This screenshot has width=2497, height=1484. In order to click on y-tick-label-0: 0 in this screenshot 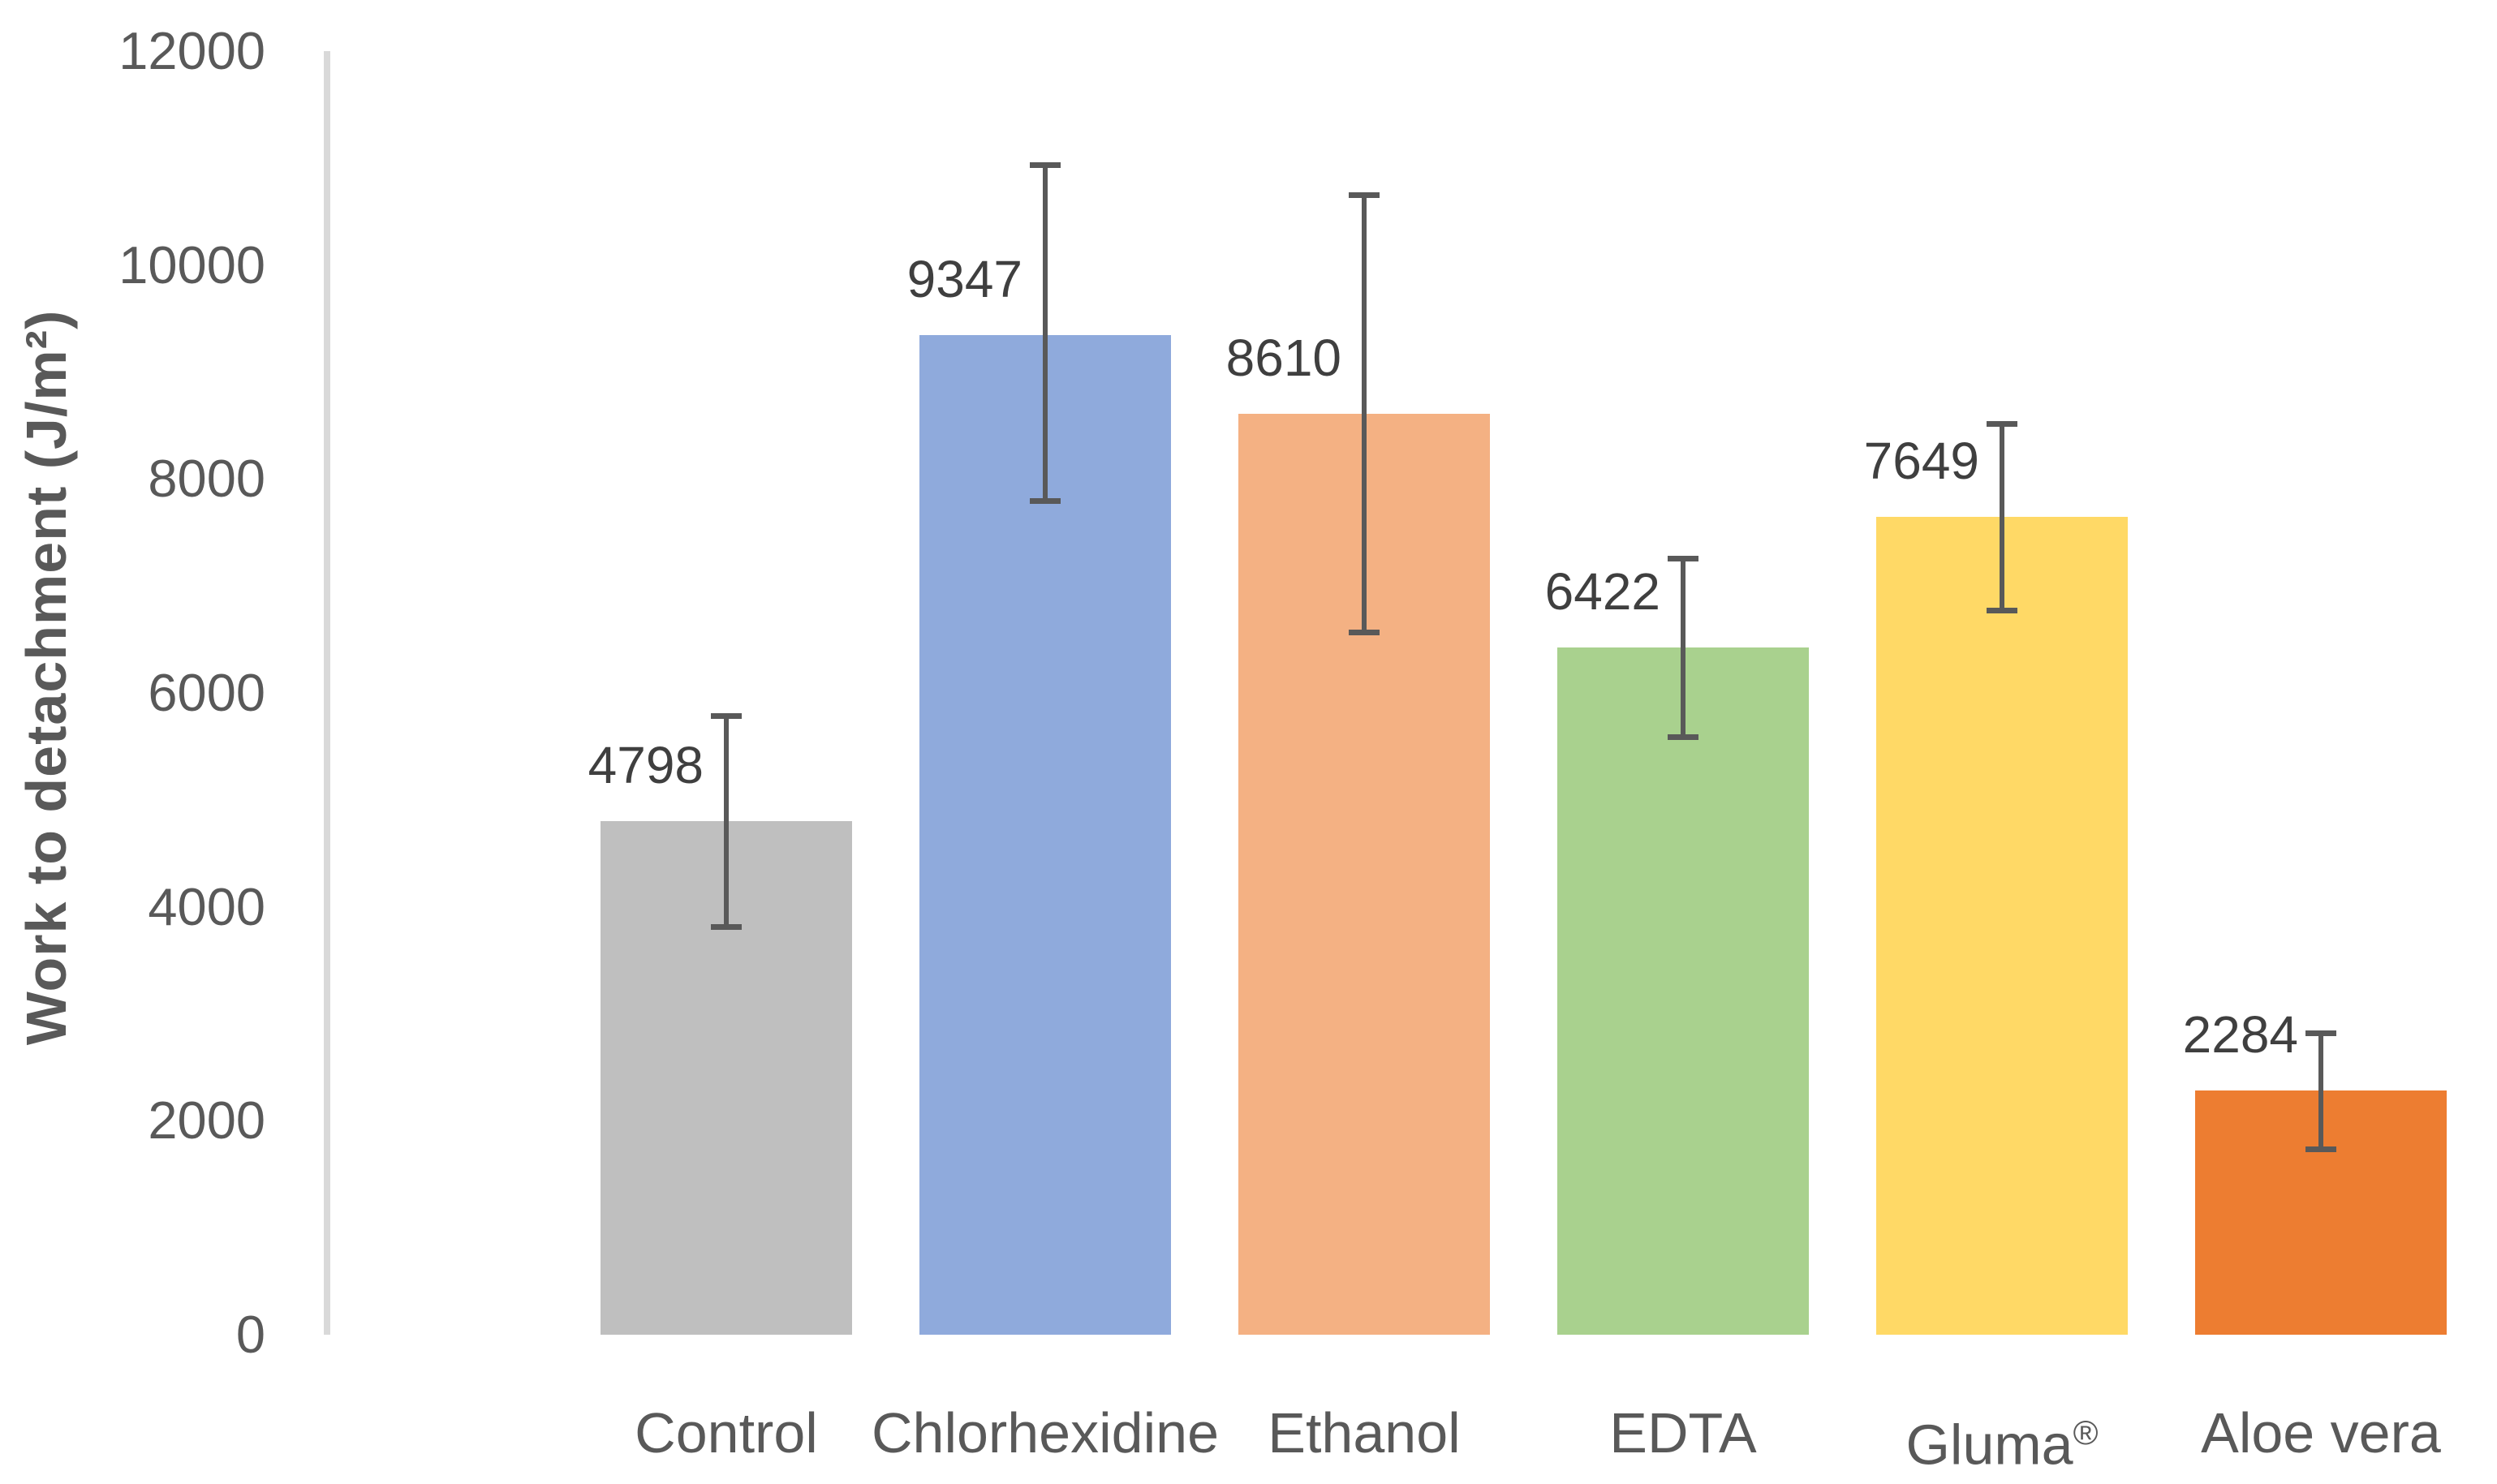, I will do `click(250, 1334)`.